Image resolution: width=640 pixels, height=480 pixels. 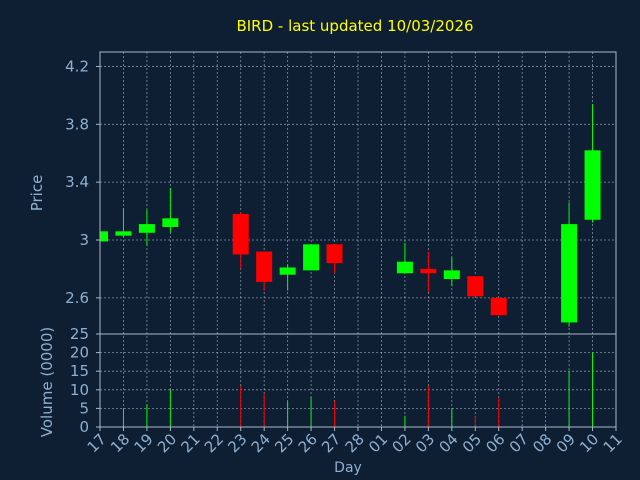 I want to click on x-tick-label: 03, so click(x=425, y=443).